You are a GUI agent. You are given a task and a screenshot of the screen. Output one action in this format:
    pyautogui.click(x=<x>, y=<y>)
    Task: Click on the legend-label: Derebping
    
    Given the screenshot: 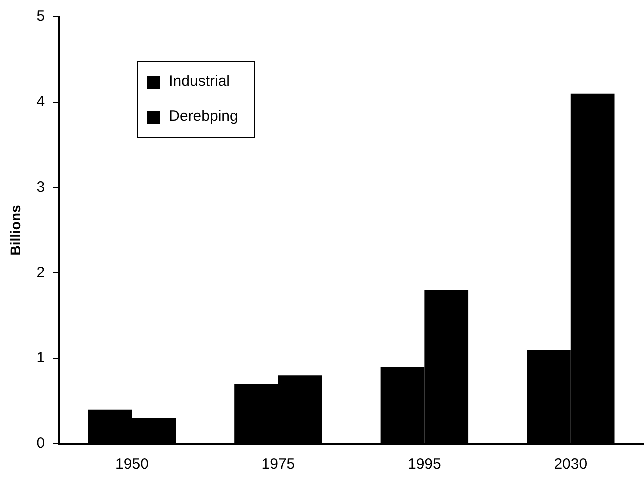 What is the action you would take?
    pyautogui.click(x=203, y=117)
    